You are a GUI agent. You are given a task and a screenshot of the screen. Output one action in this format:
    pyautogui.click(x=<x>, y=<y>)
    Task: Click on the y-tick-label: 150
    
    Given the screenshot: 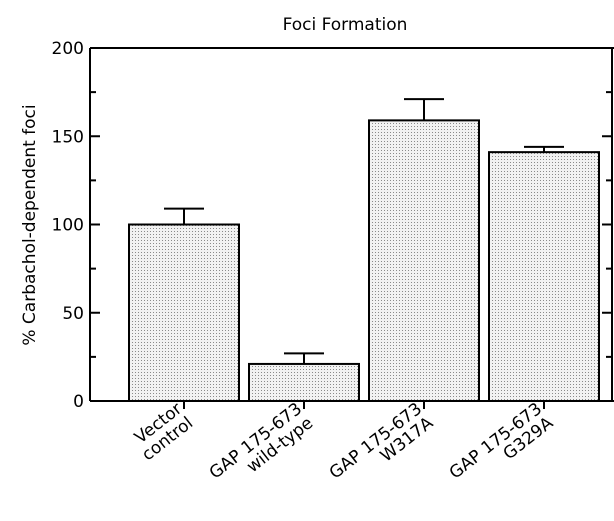 What is the action you would take?
    pyautogui.click(x=68, y=137)
    